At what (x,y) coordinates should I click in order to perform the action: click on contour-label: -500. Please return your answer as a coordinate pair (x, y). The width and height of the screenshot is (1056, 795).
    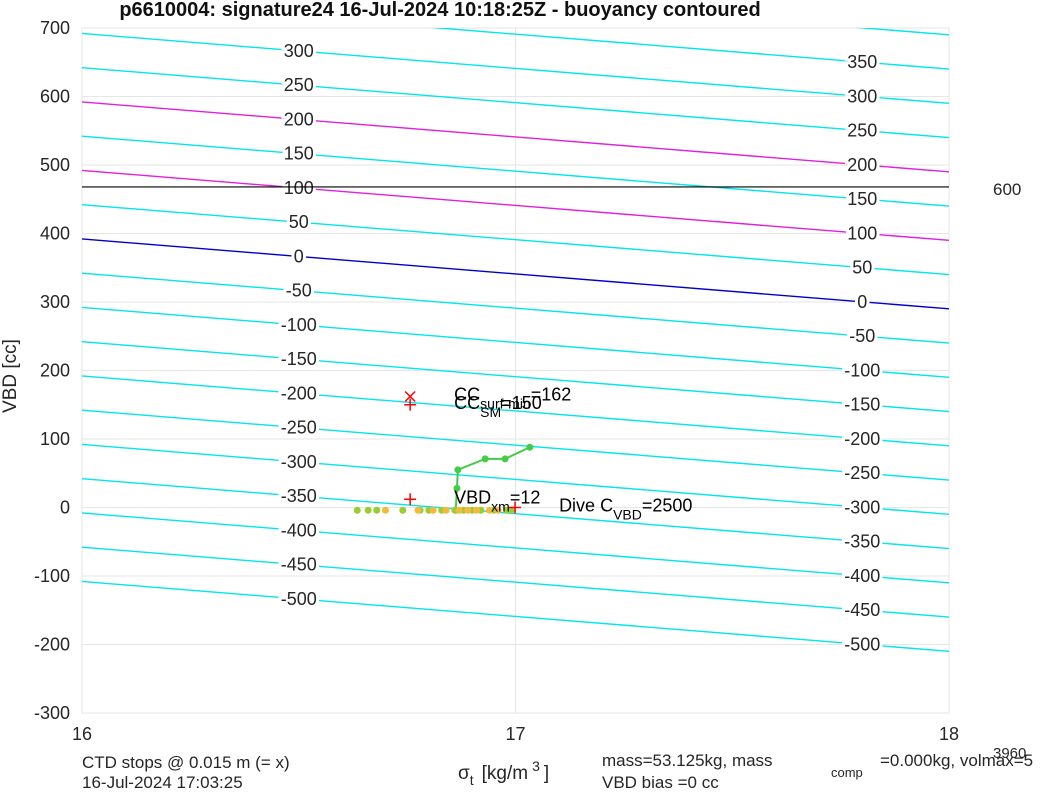
    Looking at the image, I should click on (299, 599).